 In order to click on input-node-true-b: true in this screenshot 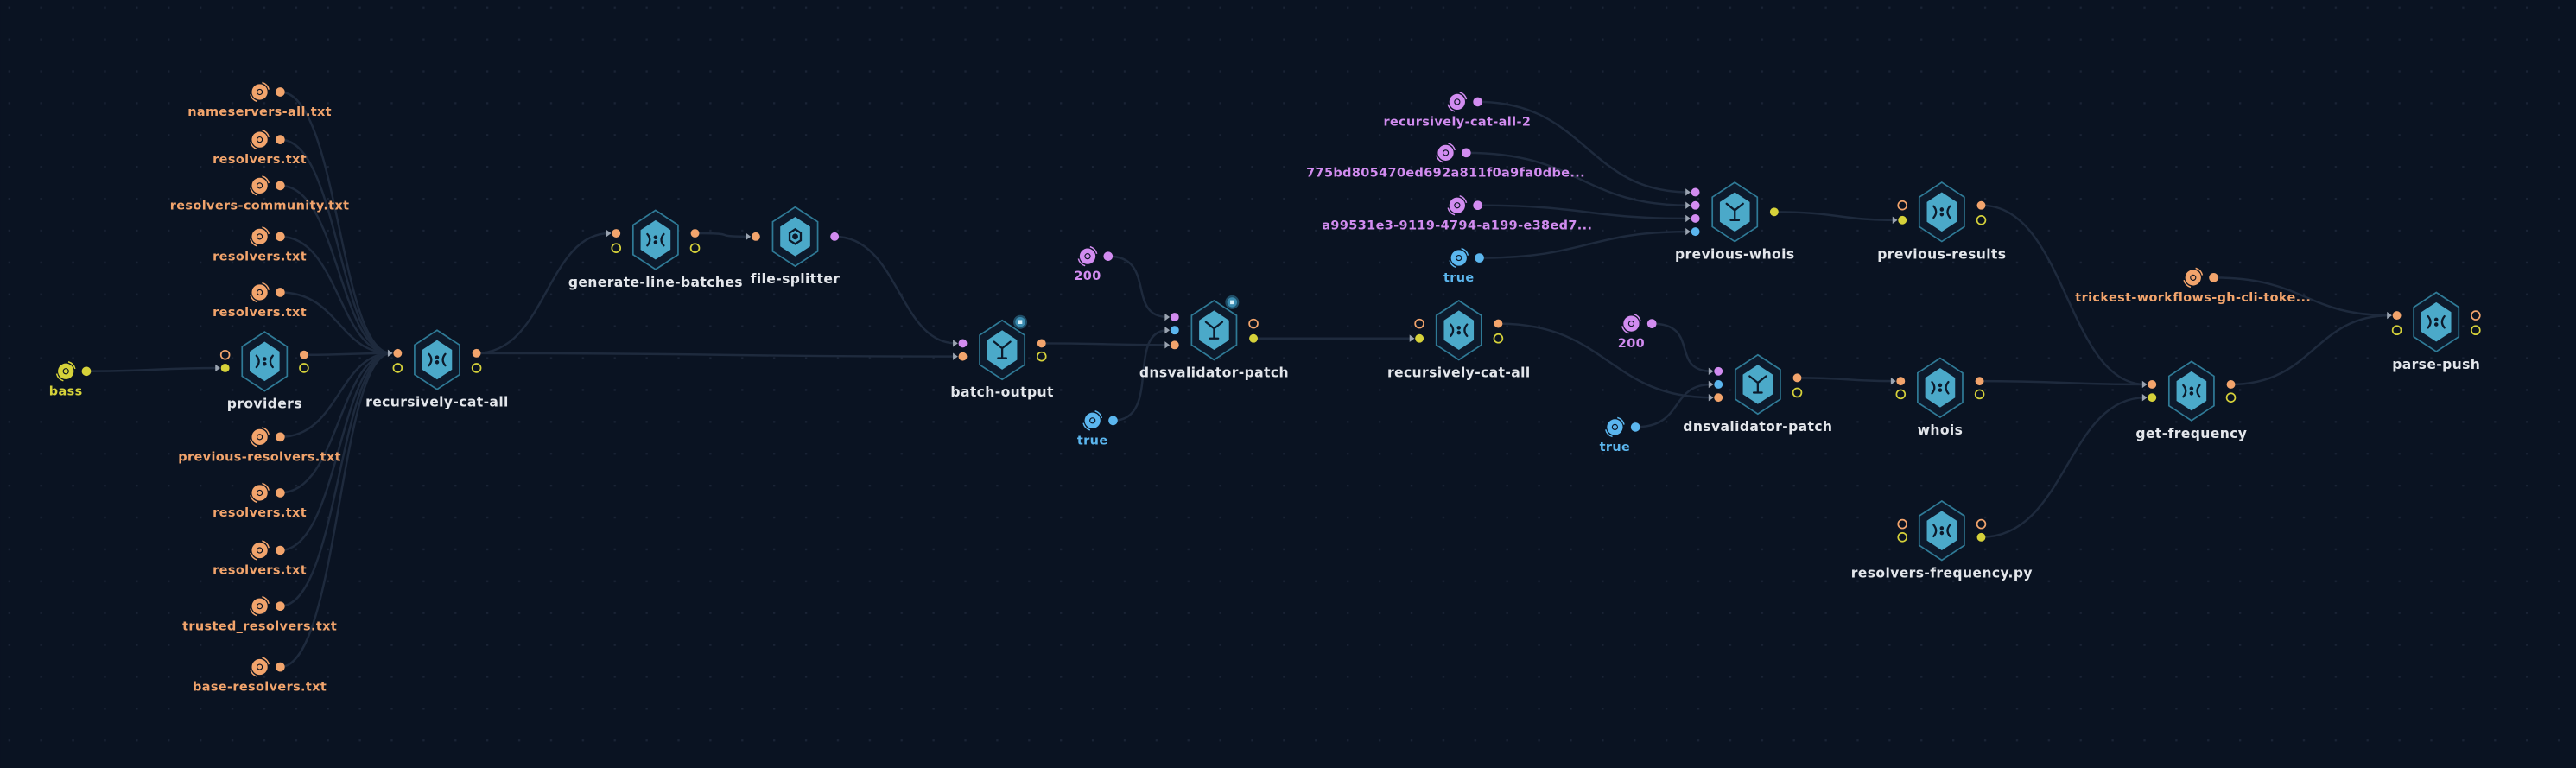, I will do `click(1463, 266)`.